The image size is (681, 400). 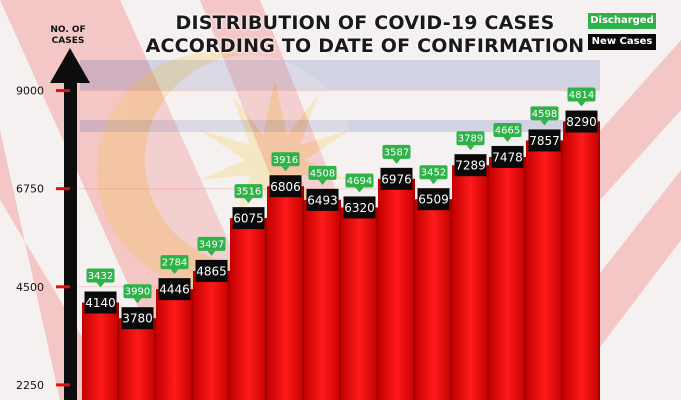 I want to click on discharged-label: 4665, so click(x=507, y=130).